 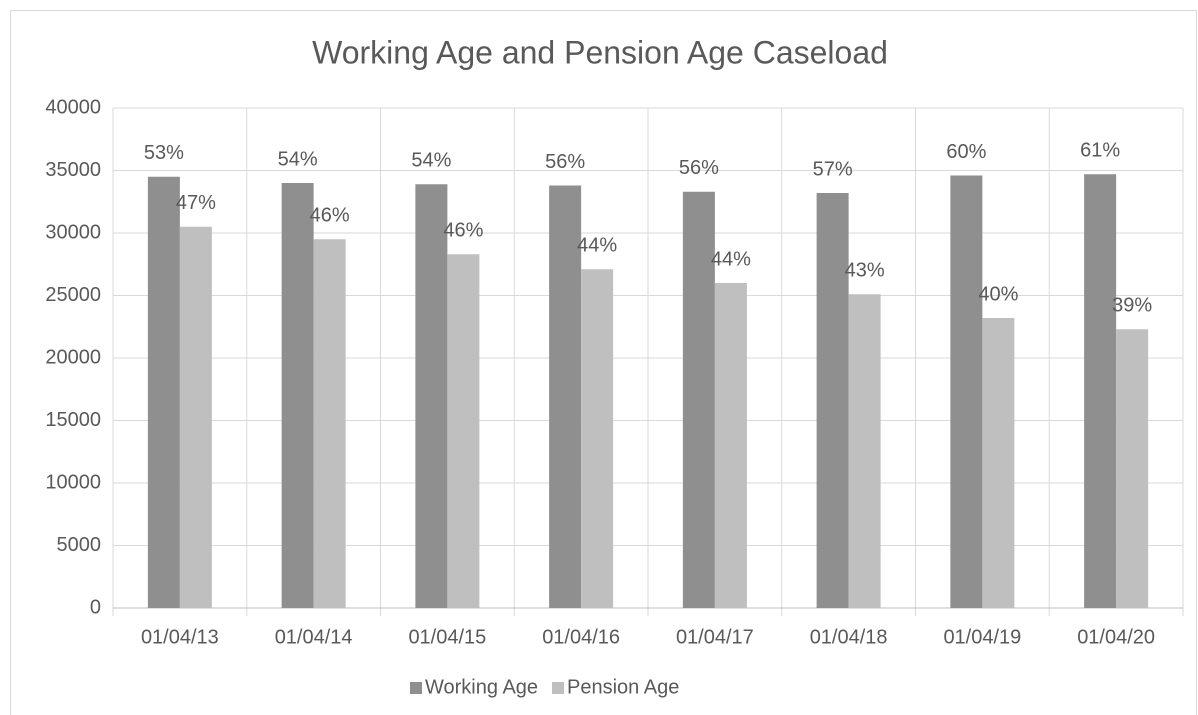 I want to click on data-label: 57%, so click(x=833, y=169).